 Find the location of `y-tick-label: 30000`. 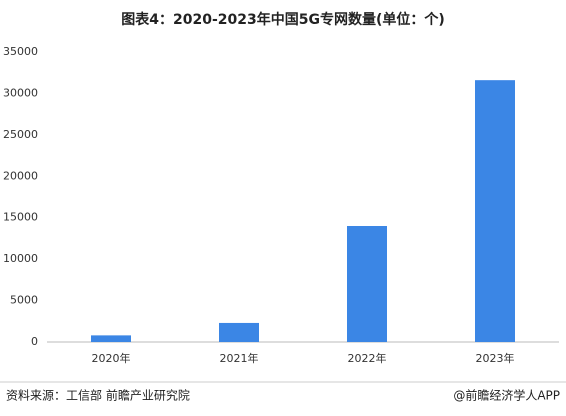

y-tick-label: 30000 is located at coordinates (20, 92).